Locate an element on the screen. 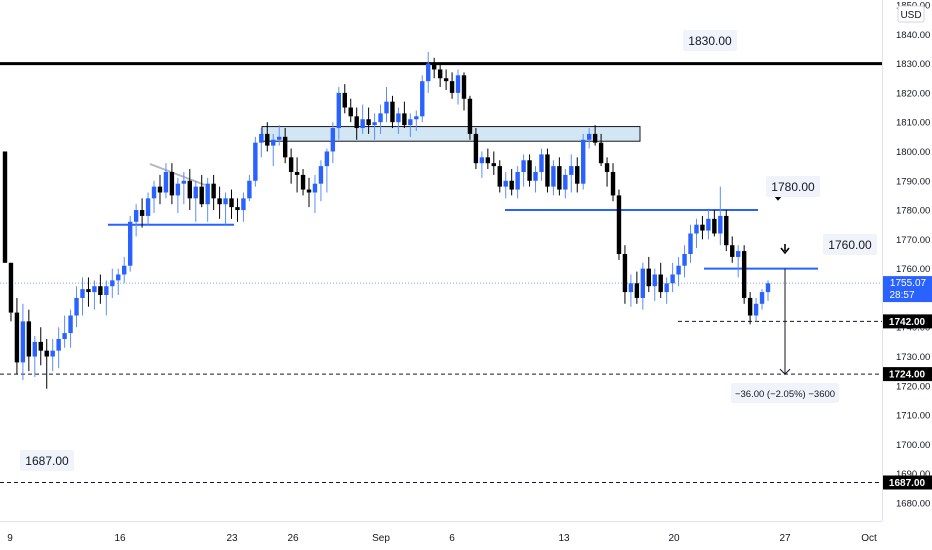 This screenshot has width=932, height=550. price-tick-label: 1790.00 is located at coordinates (913, 181).